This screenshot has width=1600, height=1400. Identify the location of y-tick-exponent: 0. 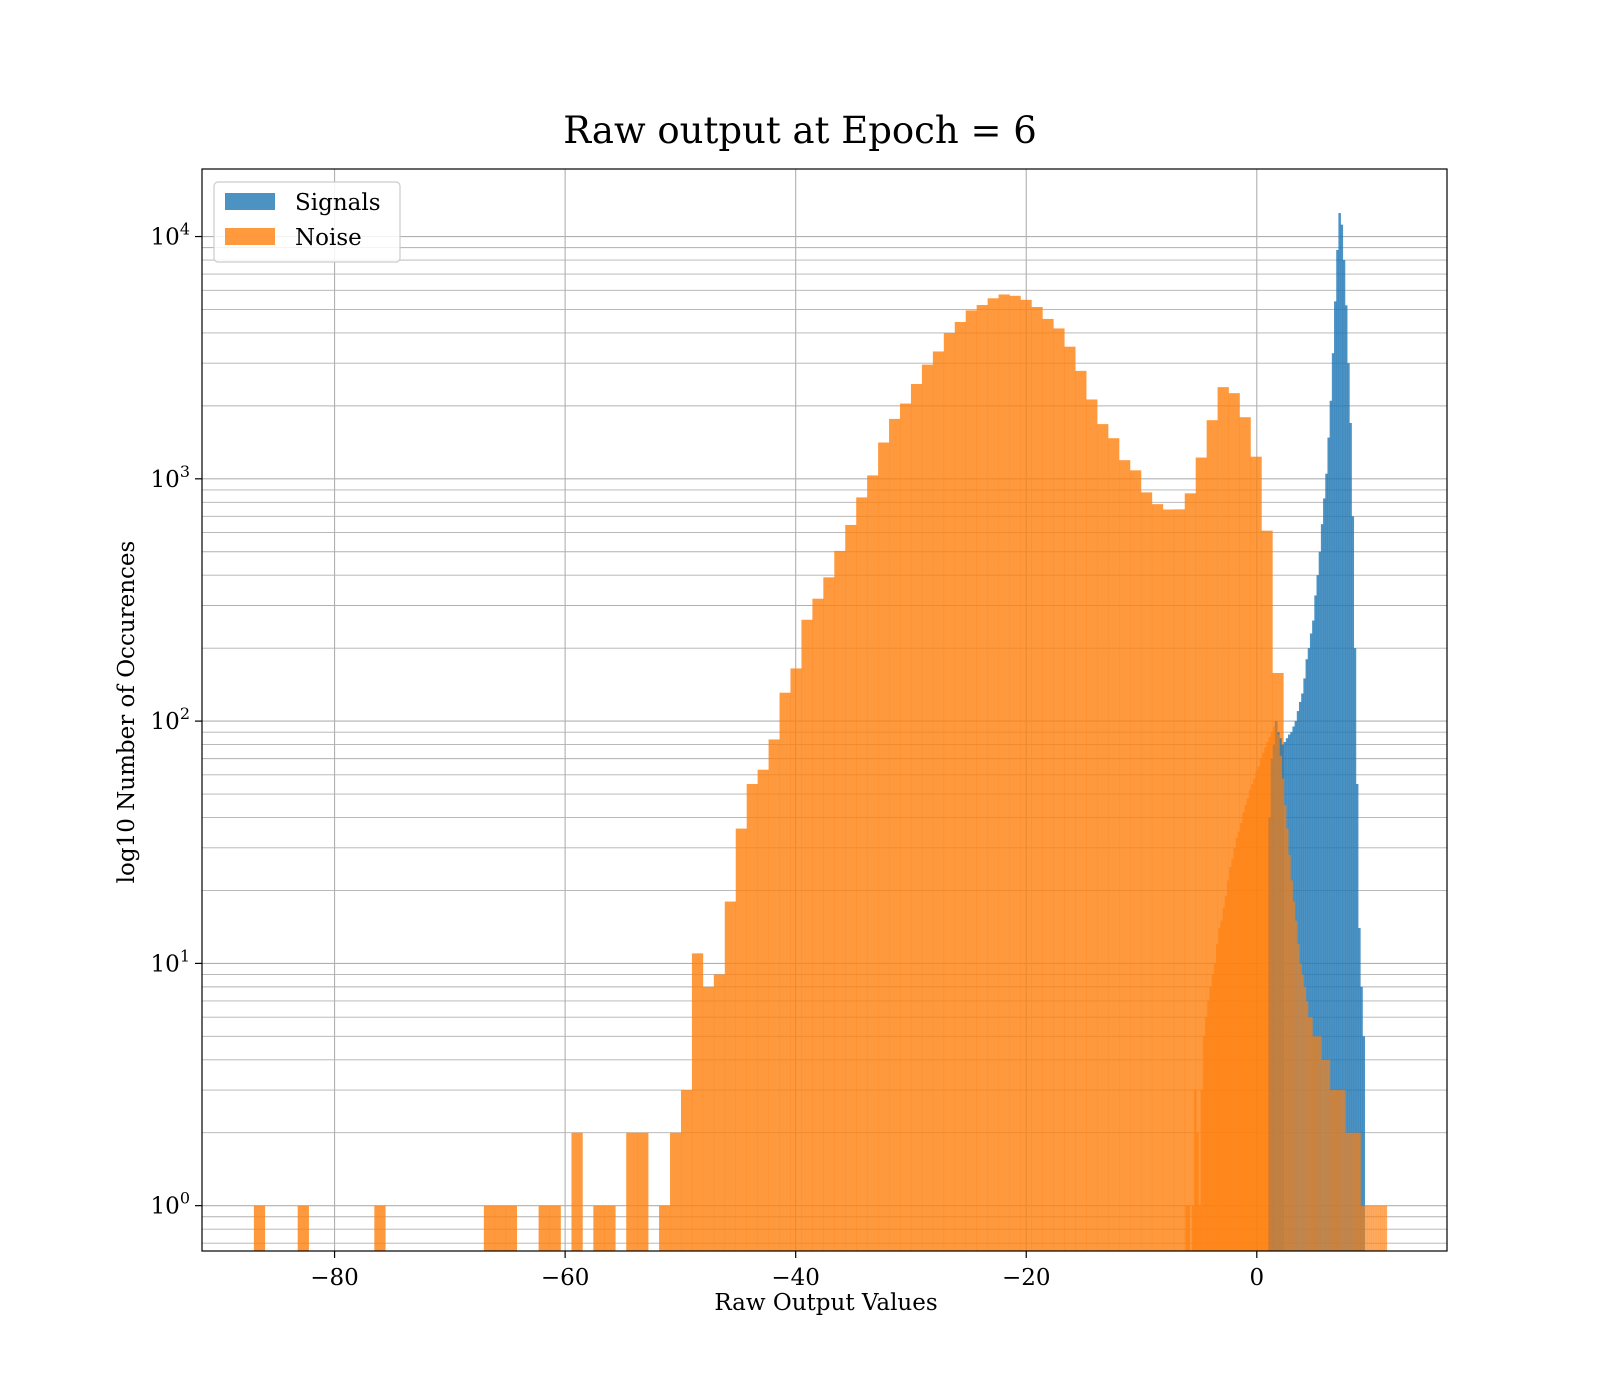
(185, 1198).